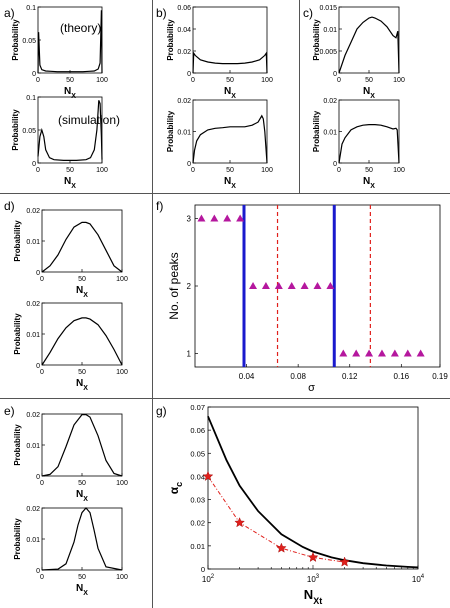 The height and width of the screenshot is (608, 450). What do you see at coordinates (418, 579) in the screenshot?
I see `x-tick-label: 10⁴` at bounding box center [418, 579].